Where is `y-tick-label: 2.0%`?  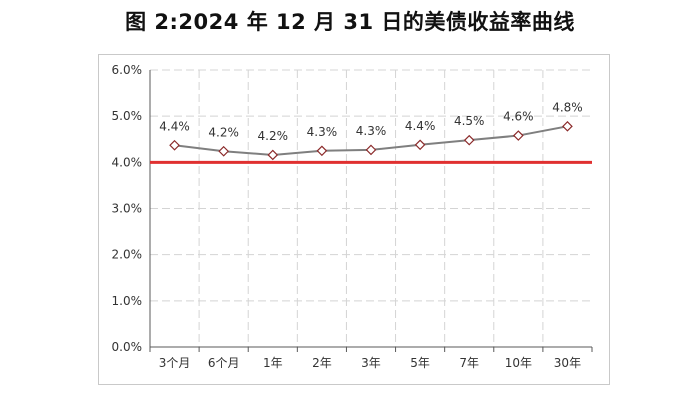
y-tick-label: 2.0% is located at coordinates (127, 255).